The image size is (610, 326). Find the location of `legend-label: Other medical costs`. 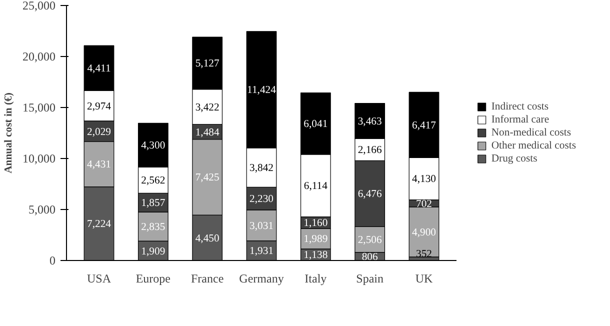

legend-label: Other medical costs is located at coordinates (533, 145).